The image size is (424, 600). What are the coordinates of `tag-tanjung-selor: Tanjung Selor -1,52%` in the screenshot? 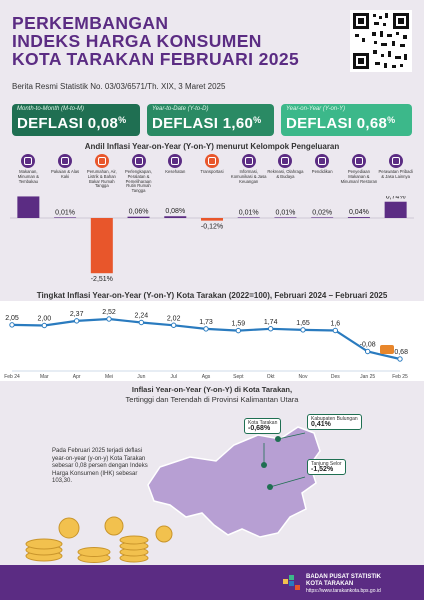 It's located at (326, 467).